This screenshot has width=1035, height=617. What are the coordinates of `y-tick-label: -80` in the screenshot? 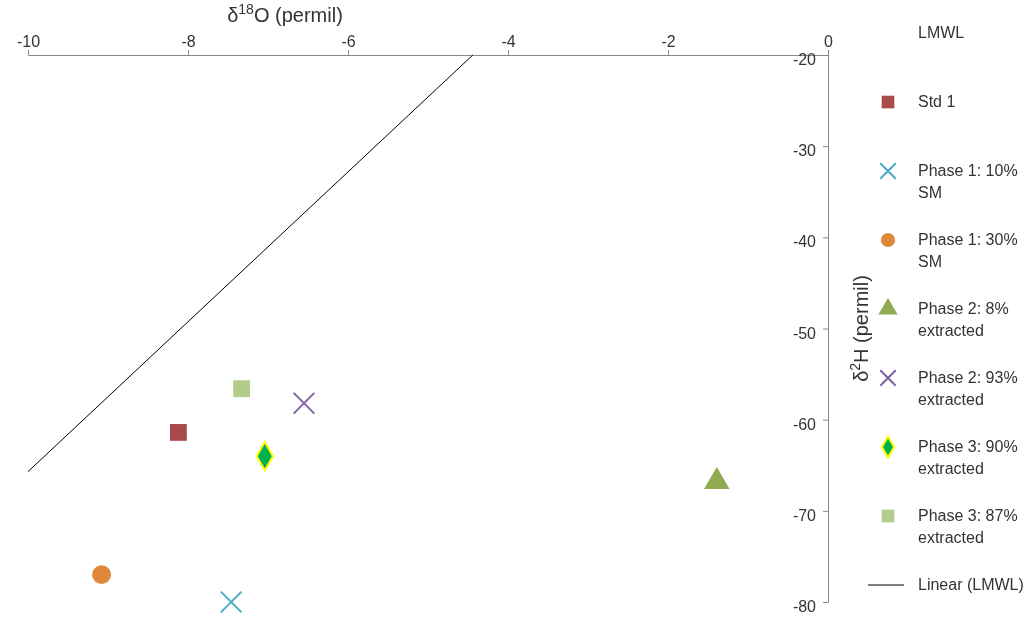 It's located at (804, 607).